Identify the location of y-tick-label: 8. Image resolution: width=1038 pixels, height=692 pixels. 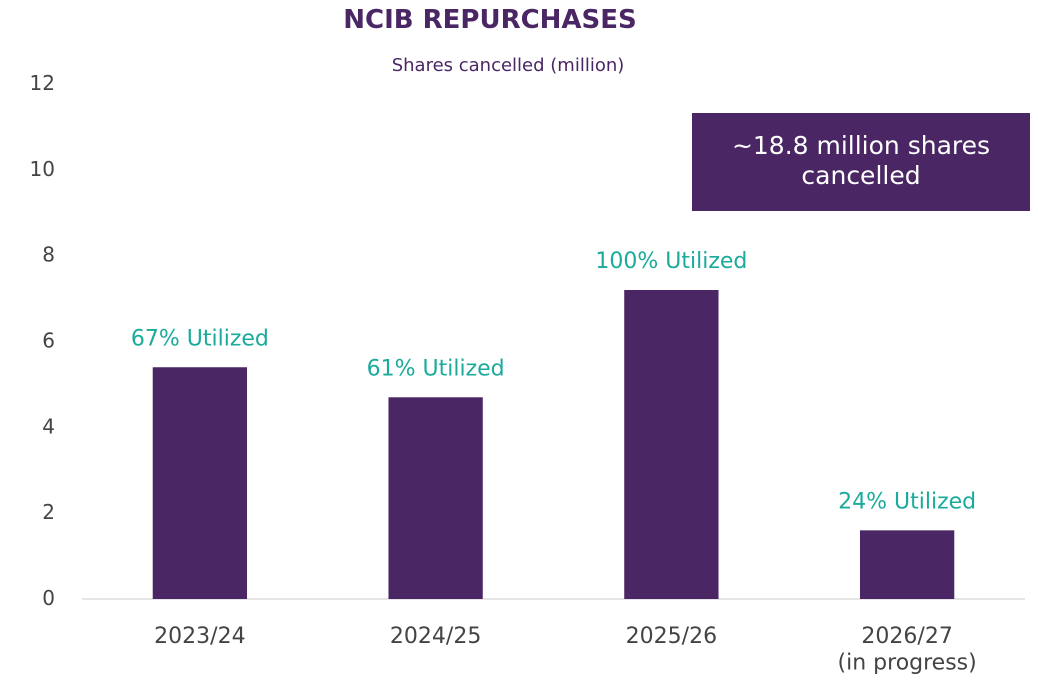
(48, 254).